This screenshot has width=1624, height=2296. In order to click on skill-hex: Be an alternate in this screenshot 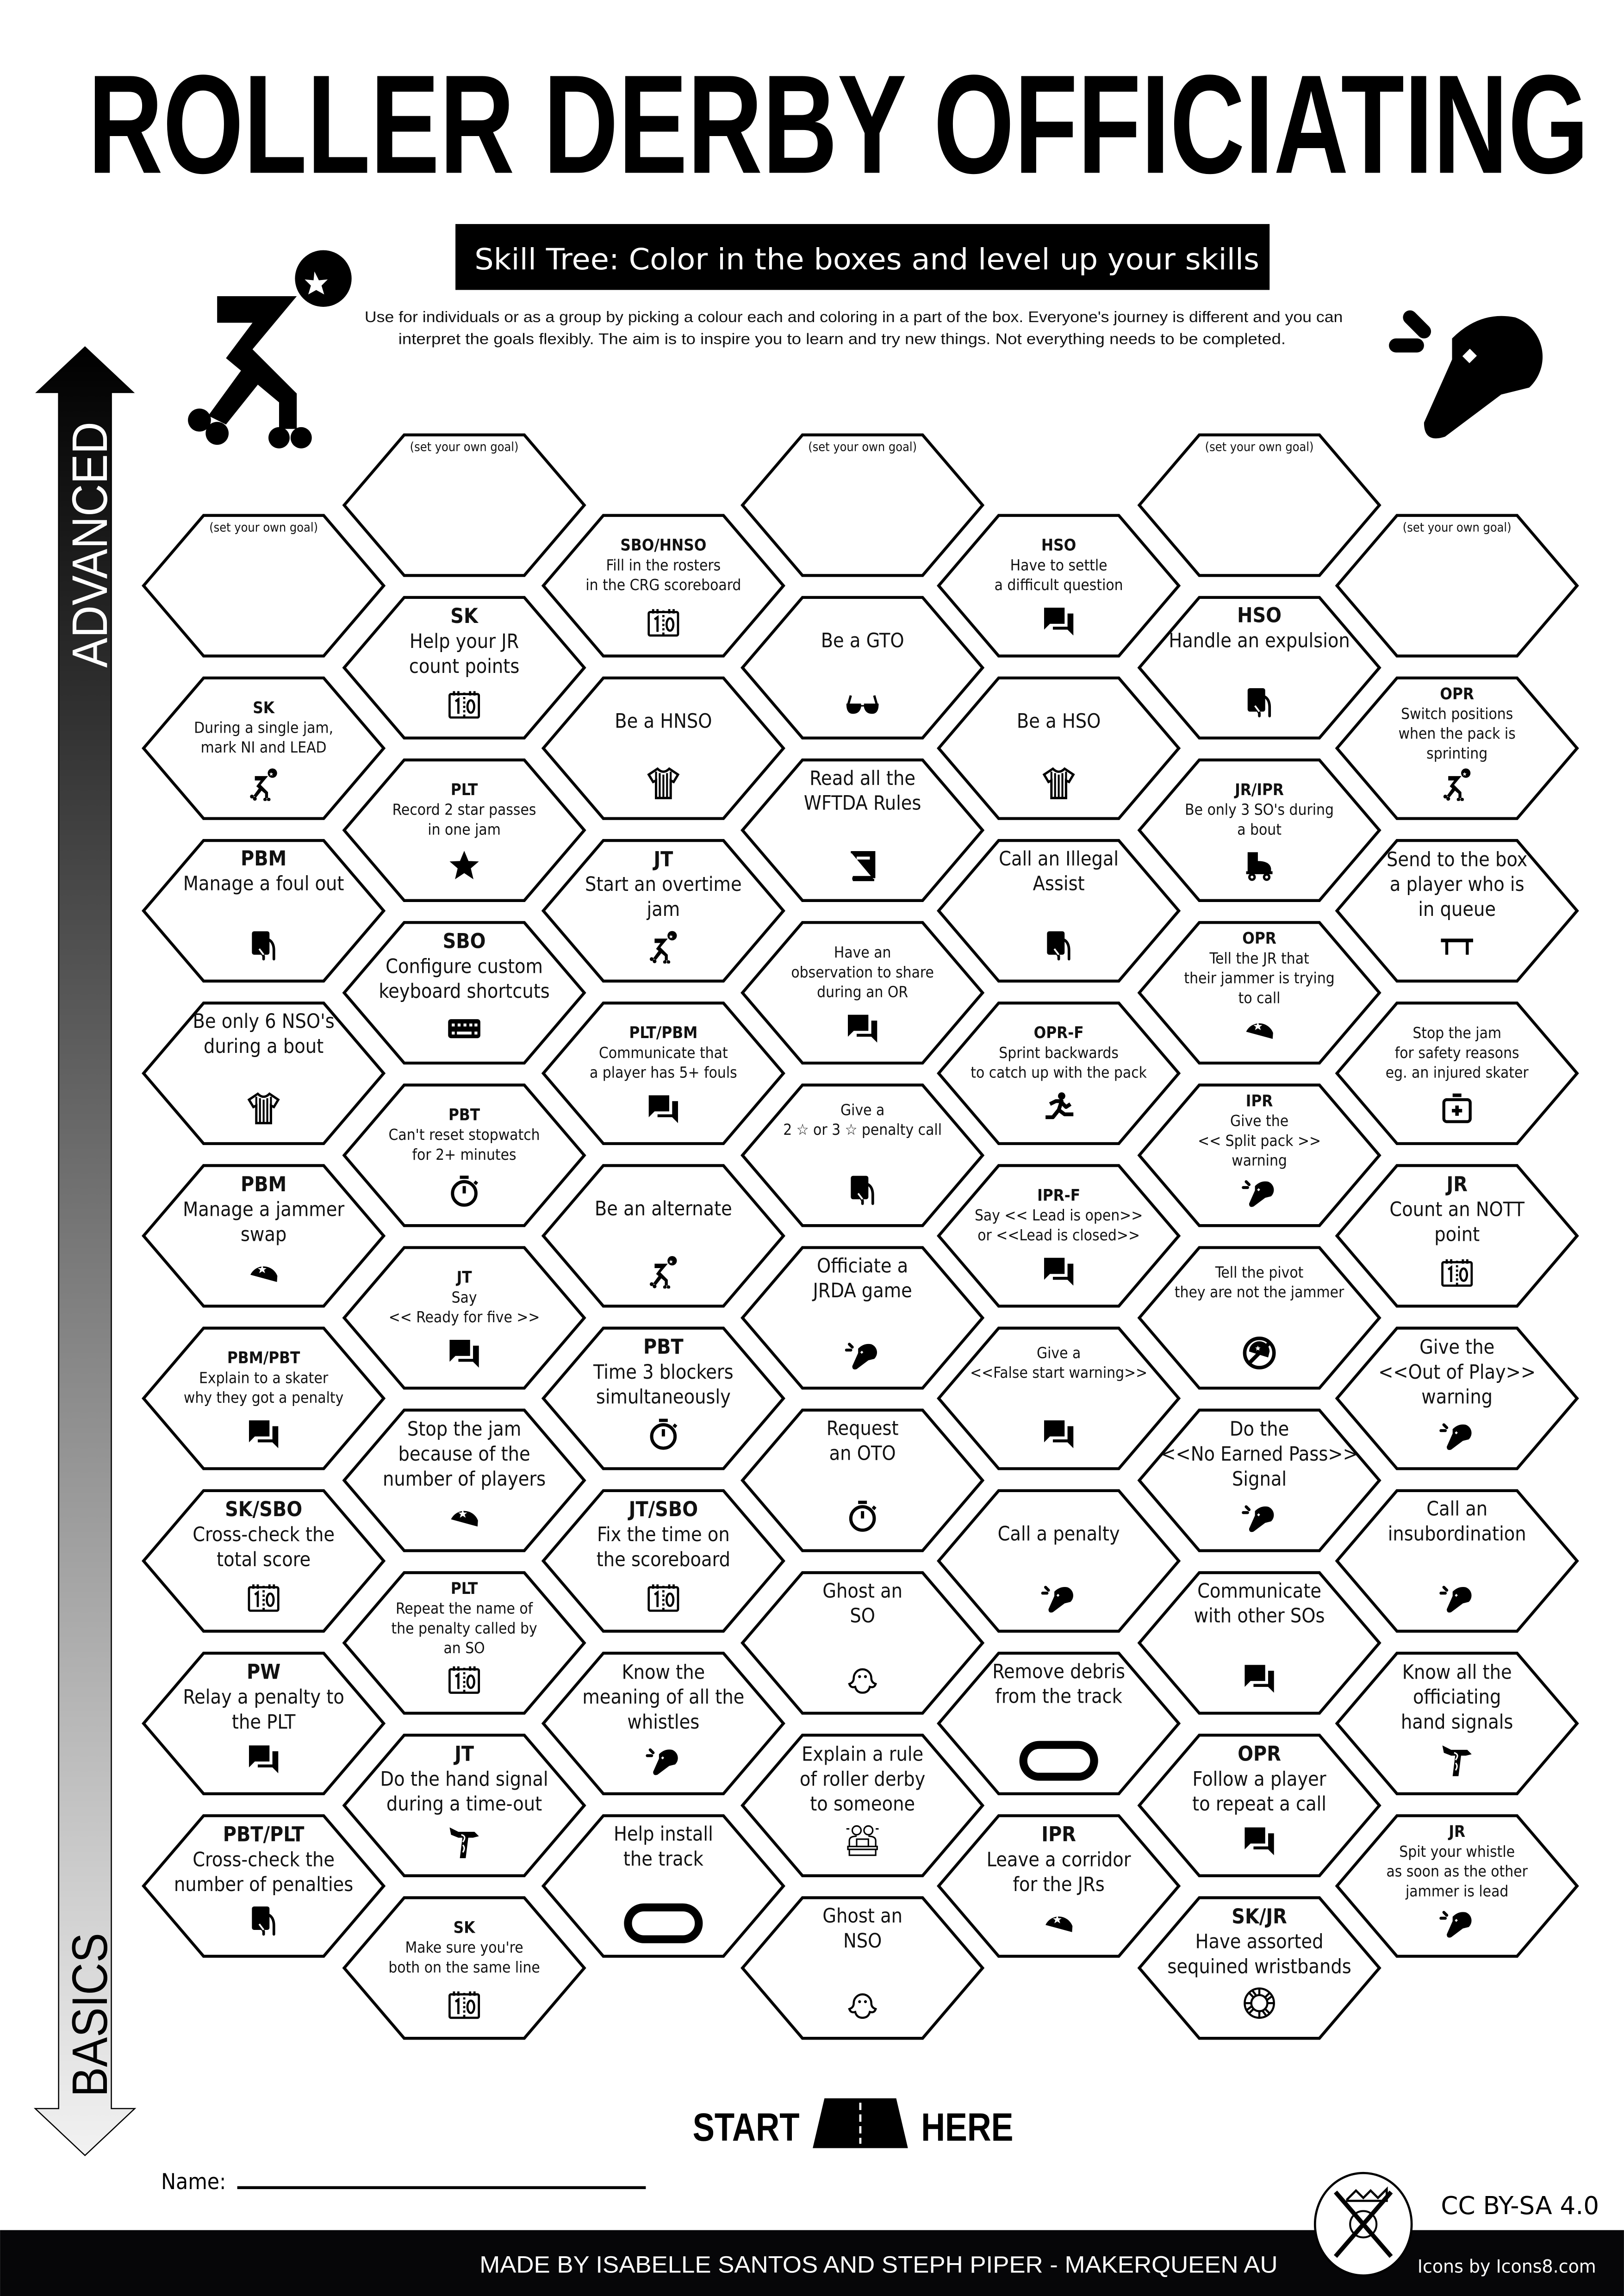, I will do `click(663, 1236)`.